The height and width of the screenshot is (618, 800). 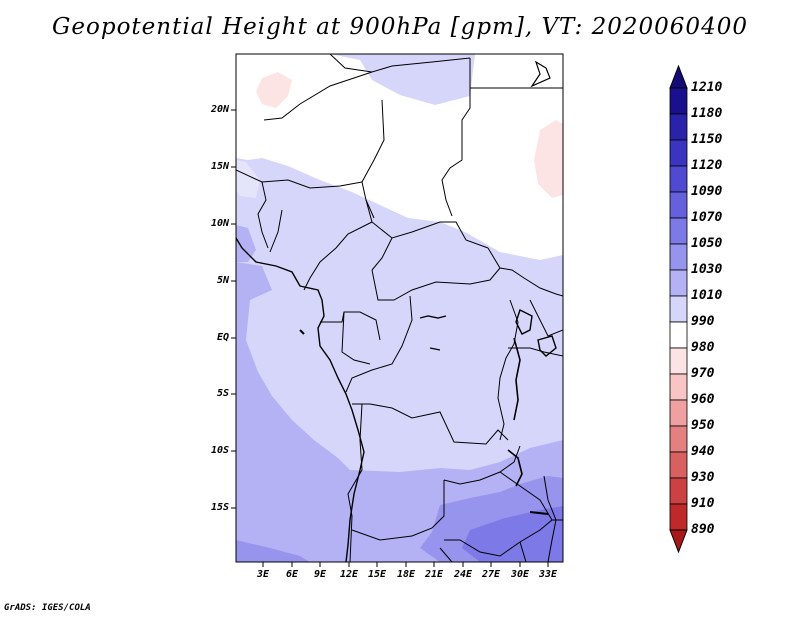 I want to click on colorbar-label: 1150, so click(x=707, y=139).